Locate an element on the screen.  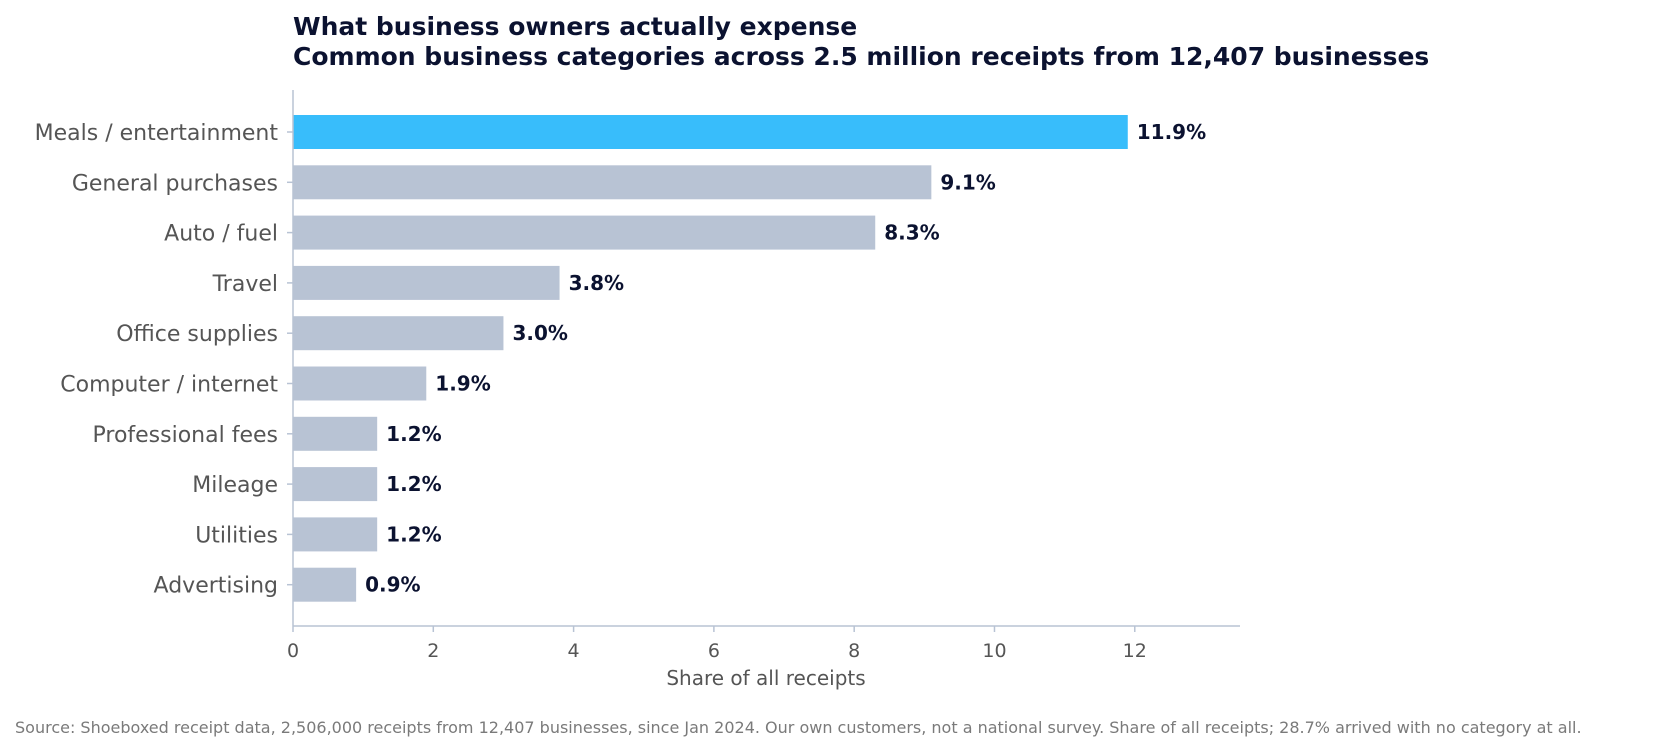
value-label: 3.8% is located at coordinates (596, 283).